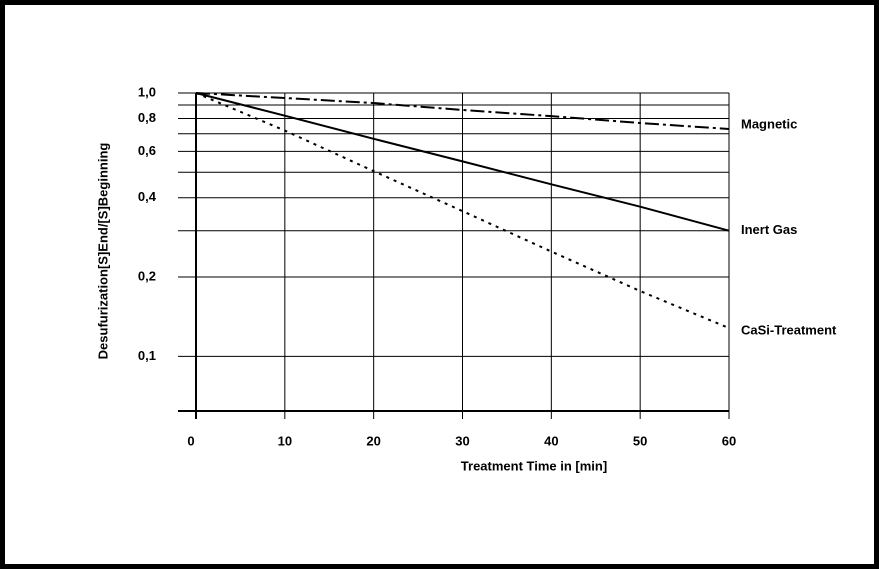 The height and width of the screenshot is (569, 879). What do you see at coordinates (147, 117) in the screenshot?
I see `y-tick-label: 0,8` at bounding box center [147, 117].